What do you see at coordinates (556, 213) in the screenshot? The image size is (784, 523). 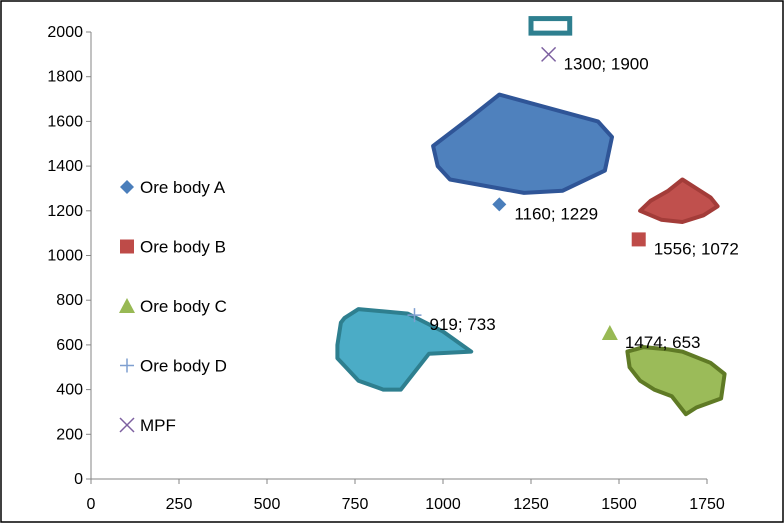 I see `data-label-ore-body-a: 1160; 1229` at bounding box center [556, 213].